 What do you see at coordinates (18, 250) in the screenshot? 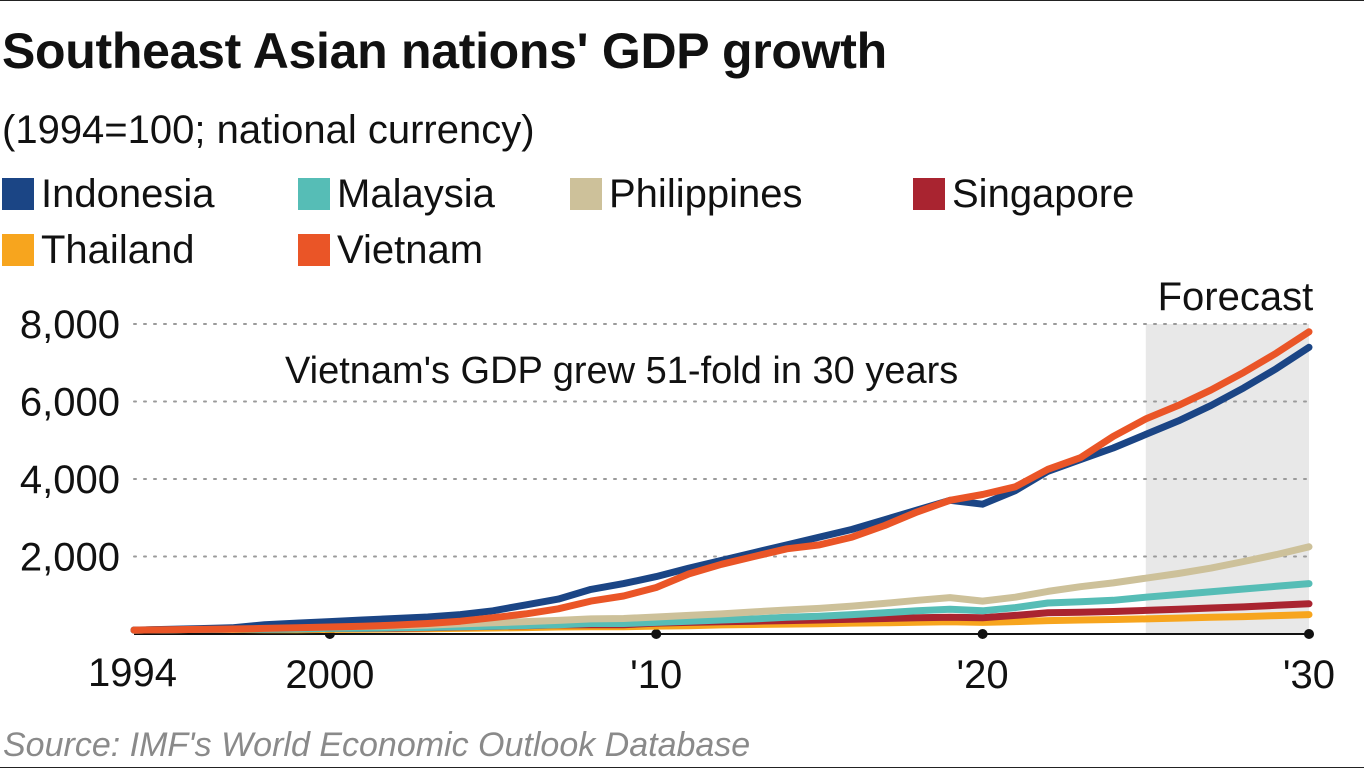
I see `legend-swatch-thailand` at bounding box center [18, 250].